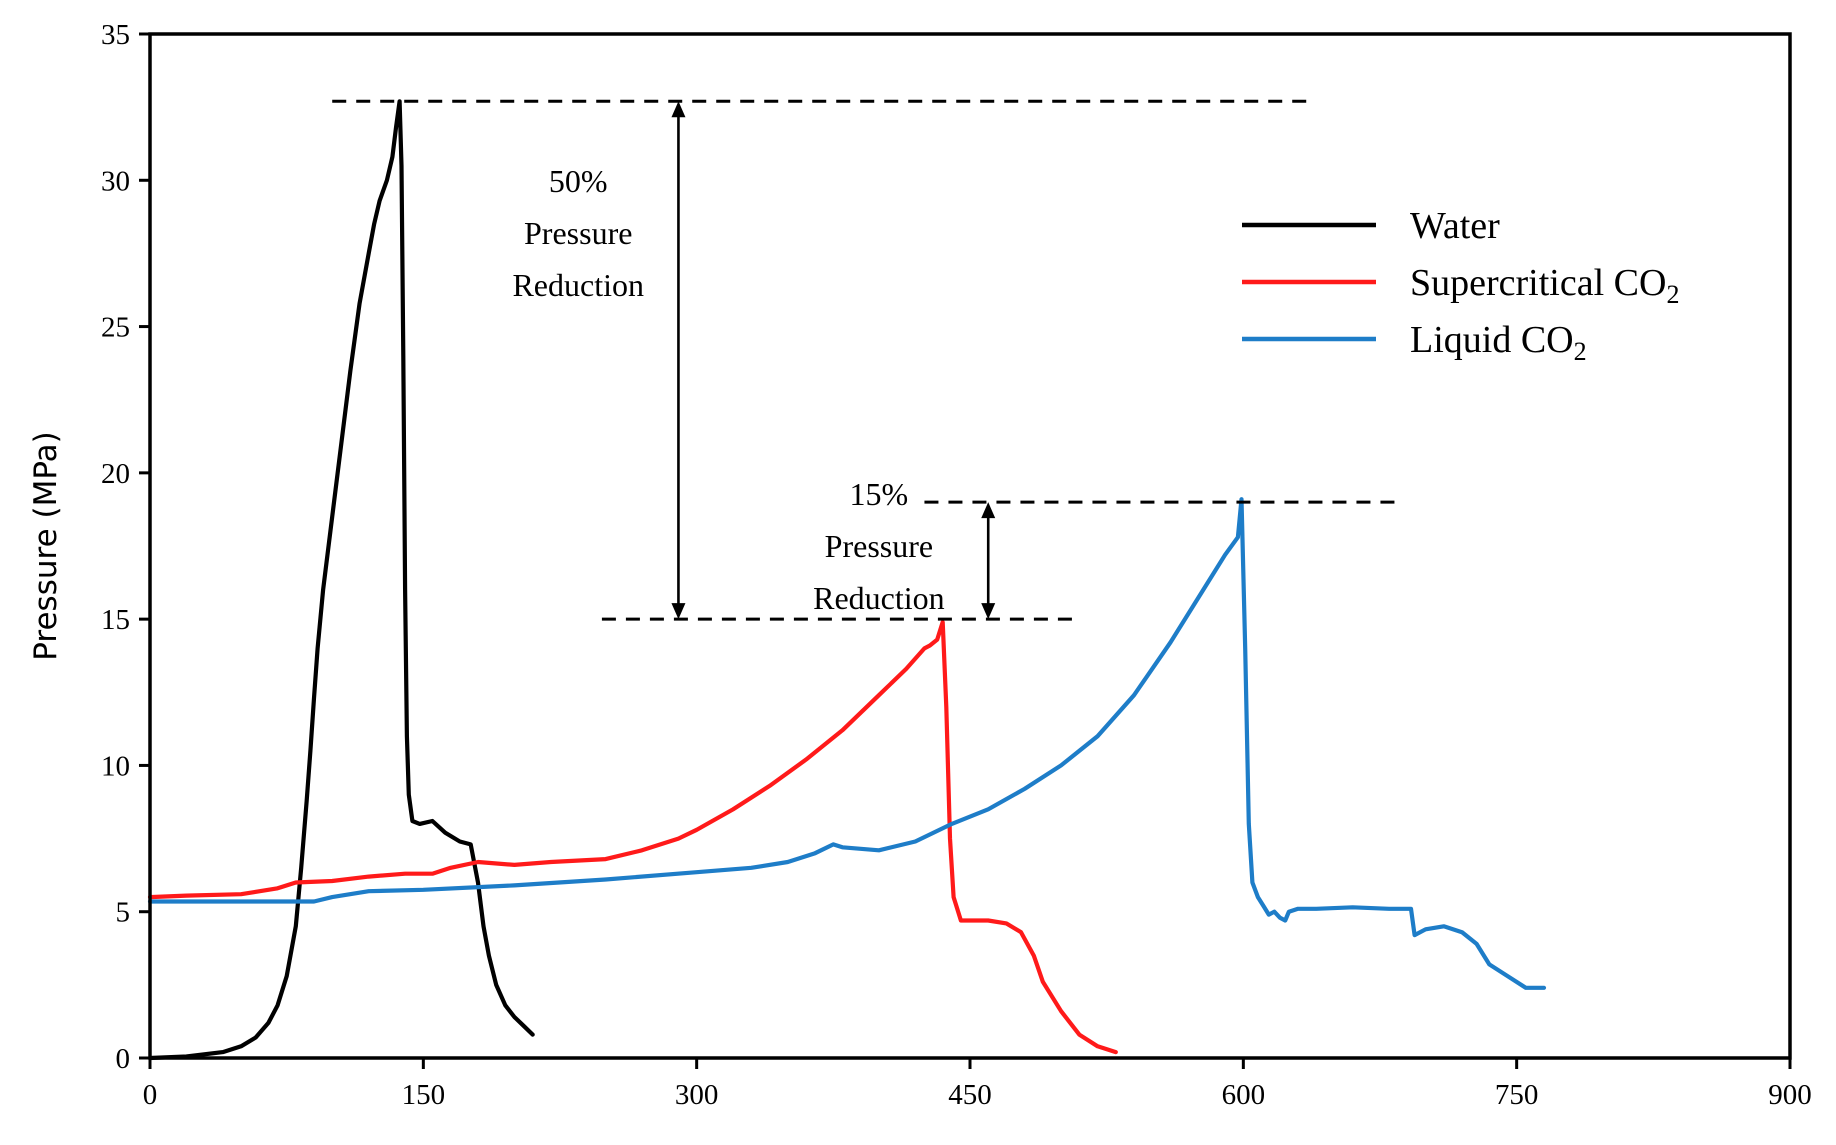 The image size is (1836, 1145). I want to click on y-tick-label: 20, so click(115, 474).